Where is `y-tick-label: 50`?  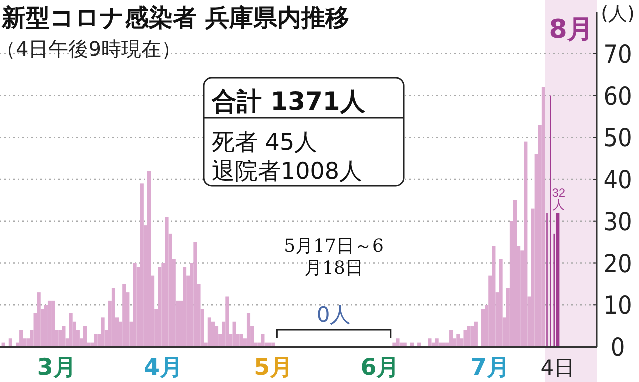
y-tick-label: 50 is located at coordinates (618, 138).